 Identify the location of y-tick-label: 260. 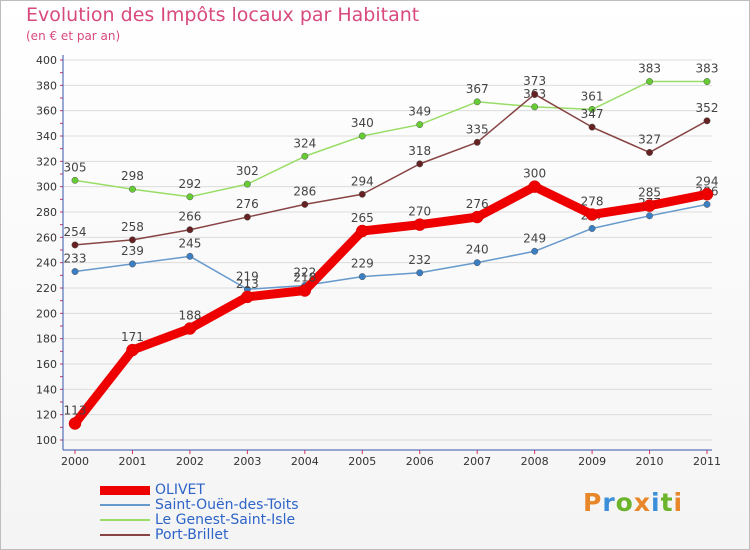
(46, 237).